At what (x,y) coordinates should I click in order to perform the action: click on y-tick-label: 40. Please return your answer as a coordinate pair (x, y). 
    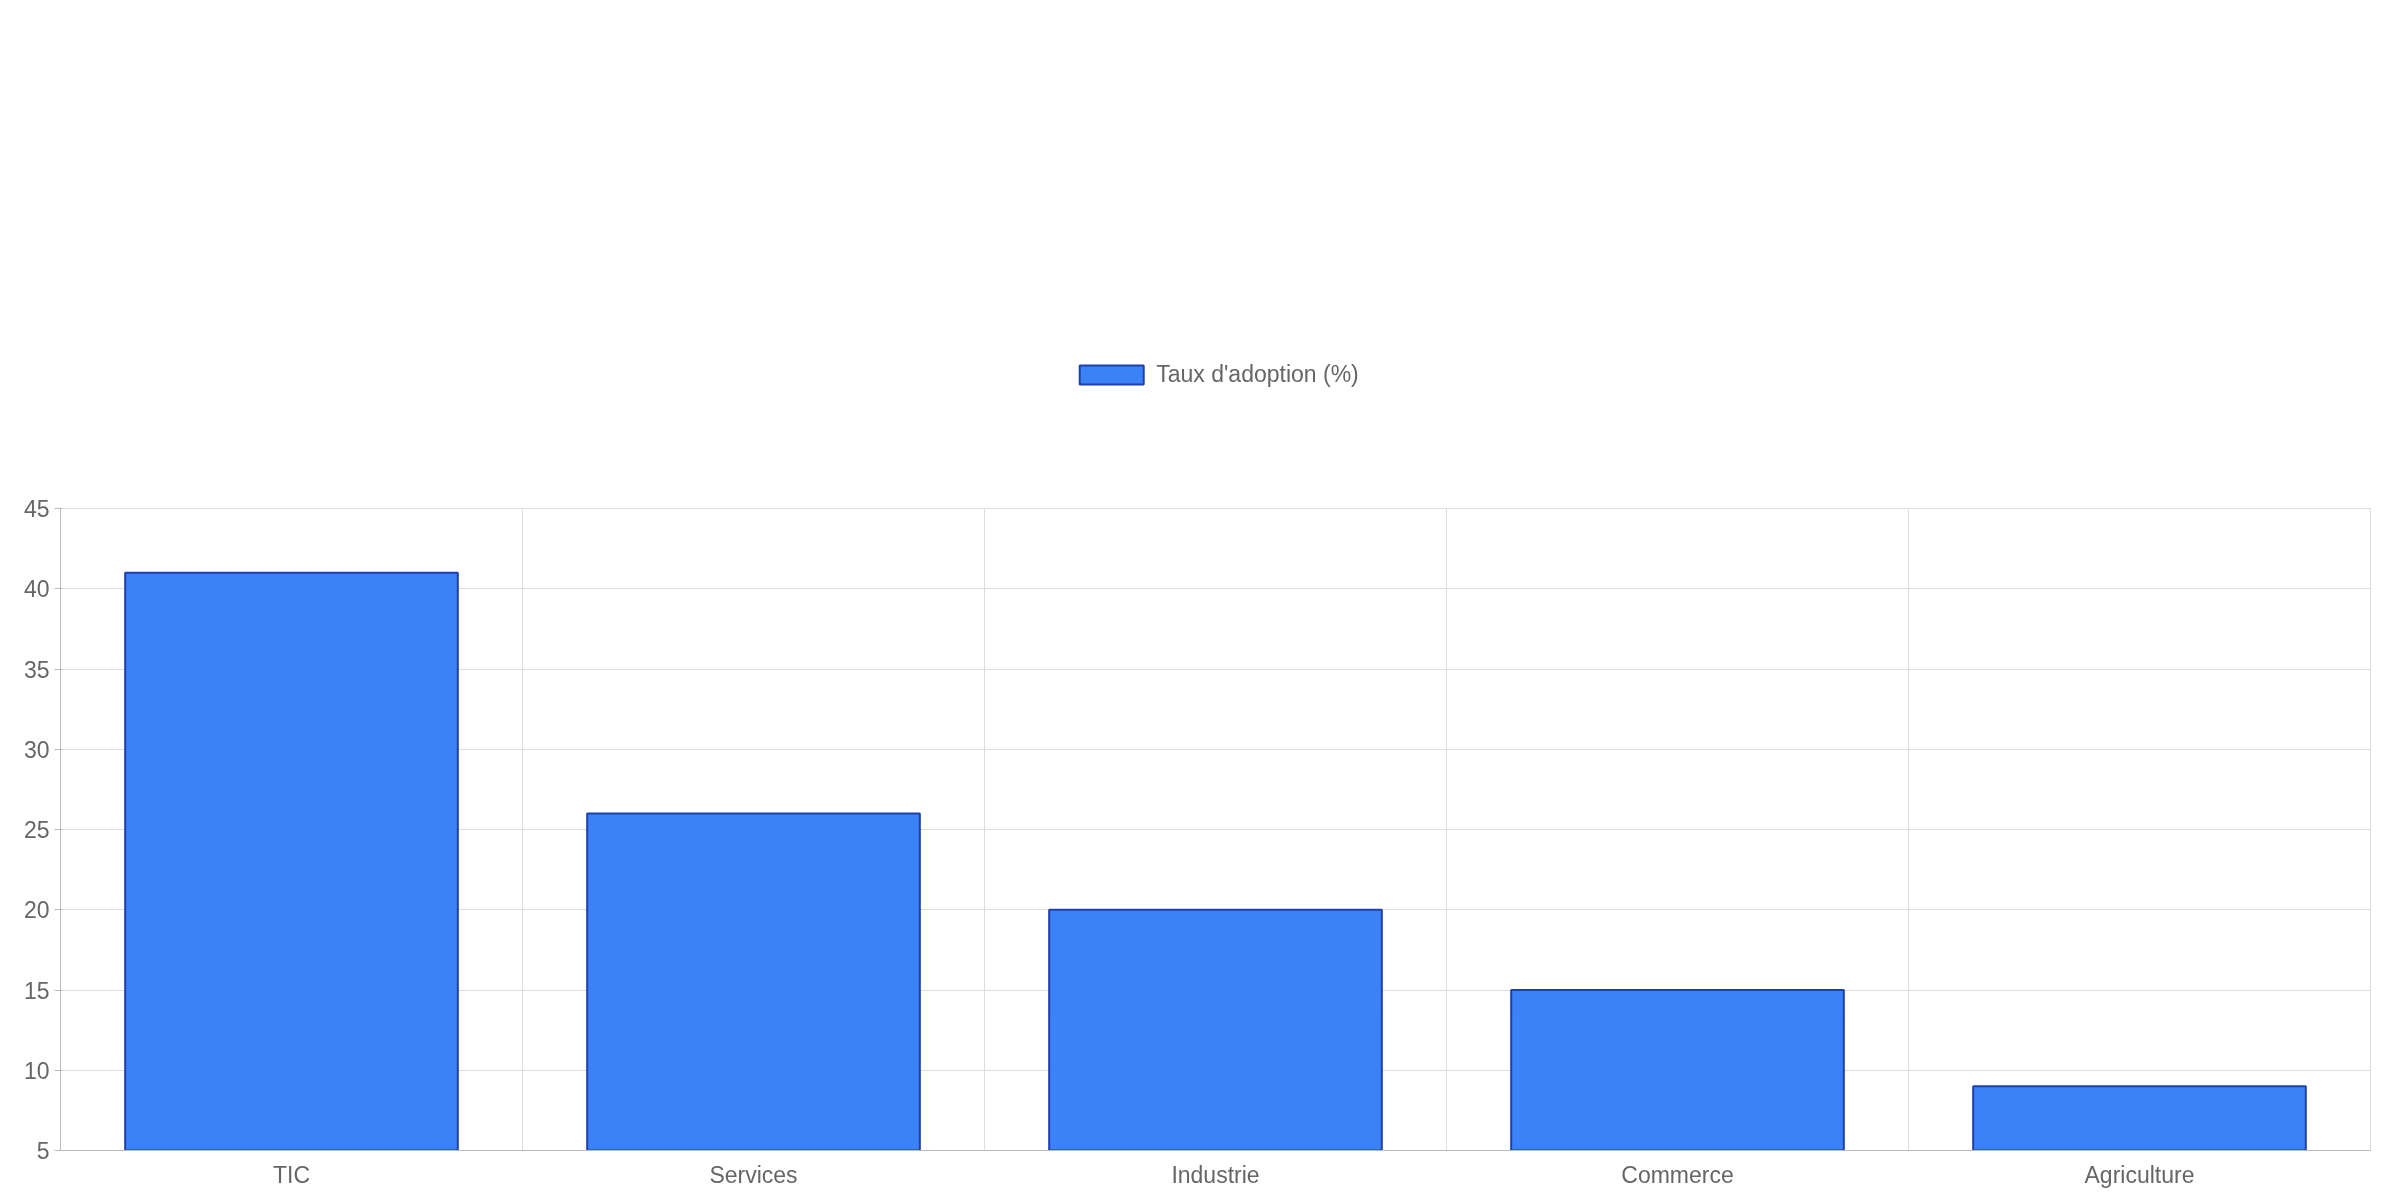
    Looking at the image, I should click on (36, 589).